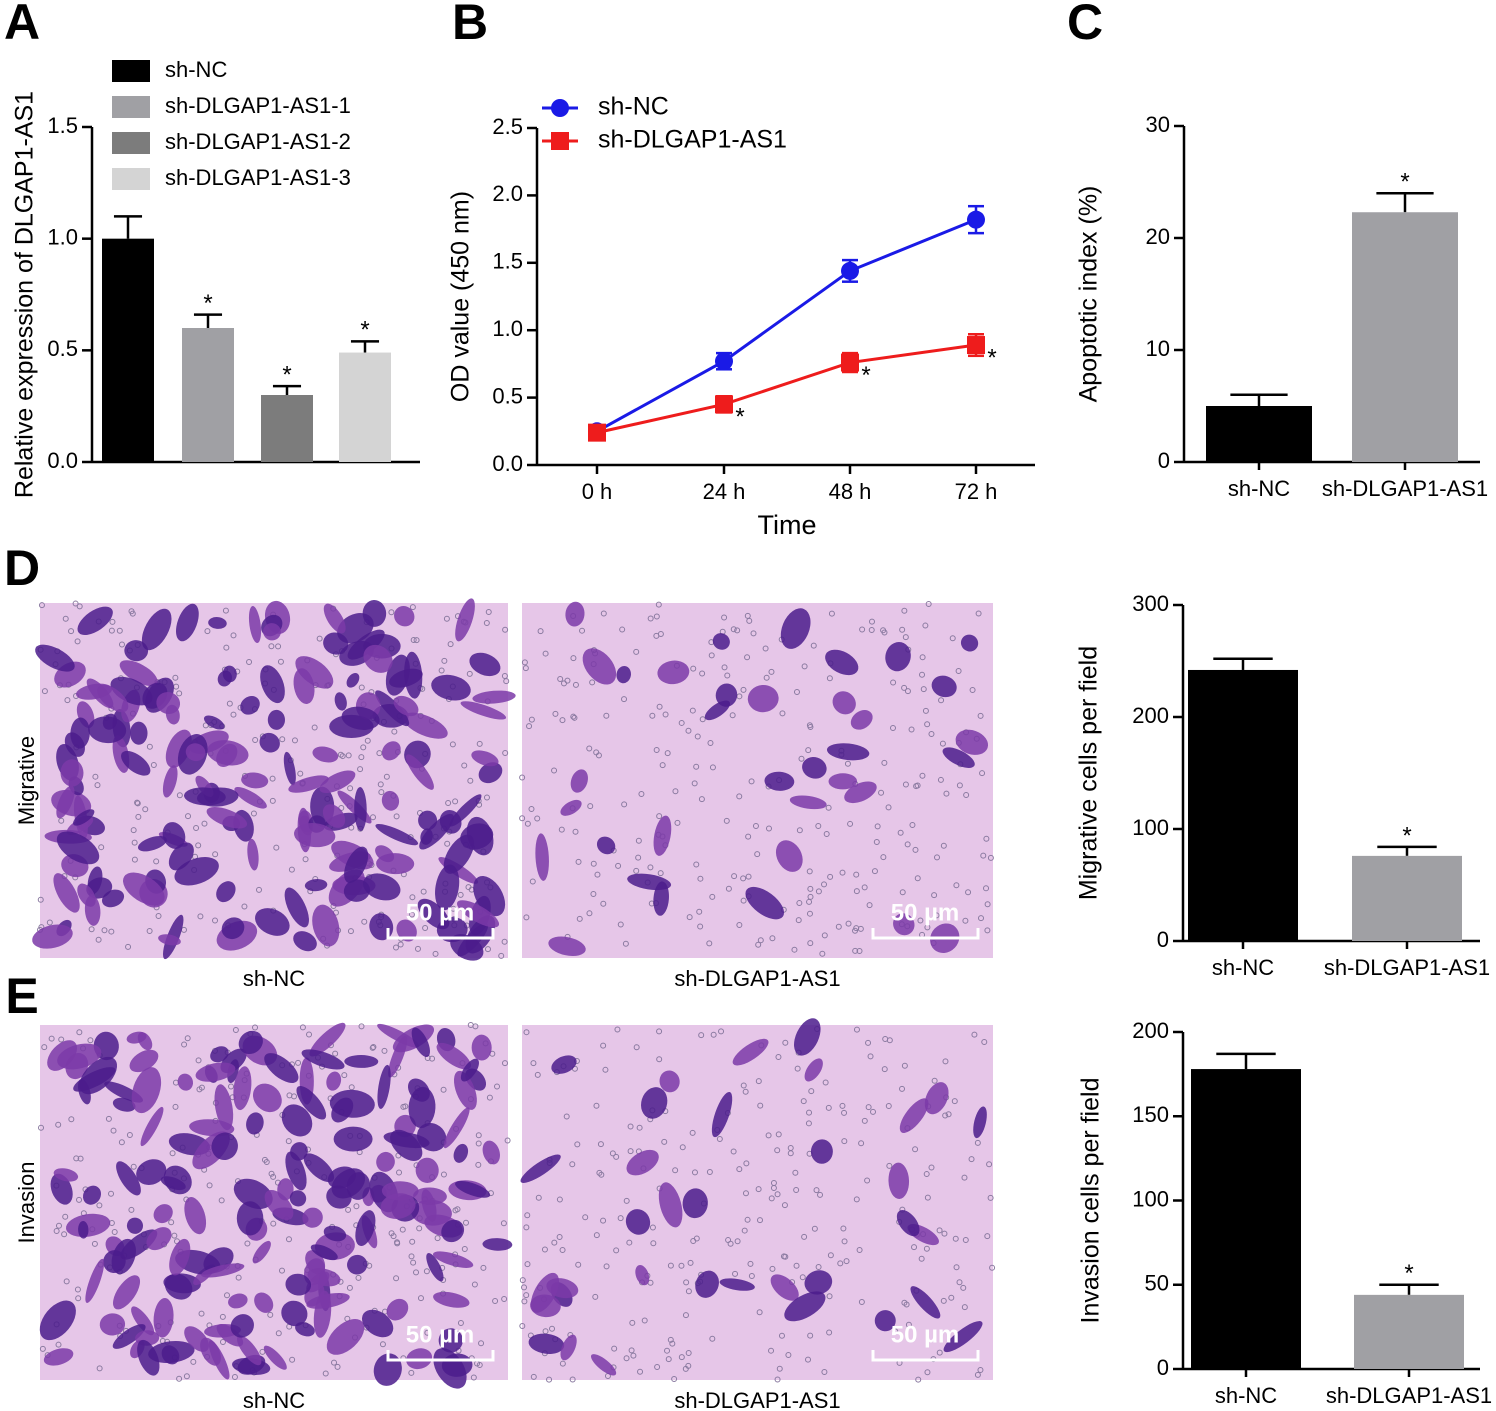 Image resolution: width=1496 pixels, height=1411 pixels. I want to click on scale-bar-label: 50 µm, so click(925, 1334).